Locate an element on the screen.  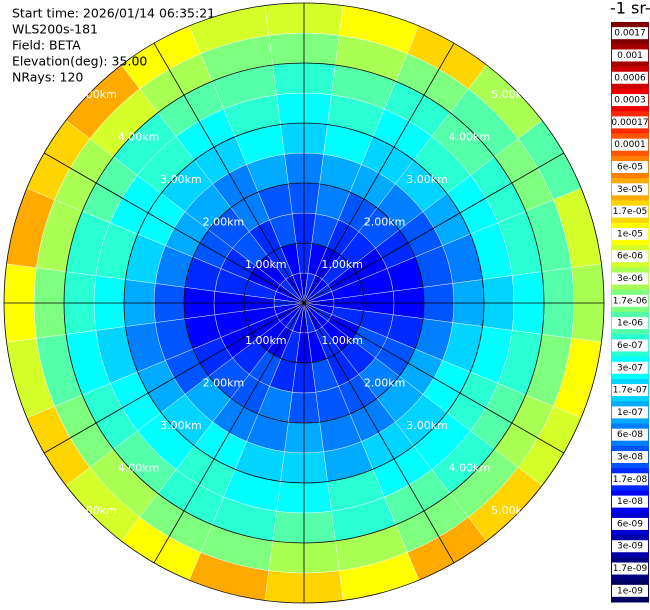
colorbar-label: 1.7e-07 is located at coordinates (630, 391).